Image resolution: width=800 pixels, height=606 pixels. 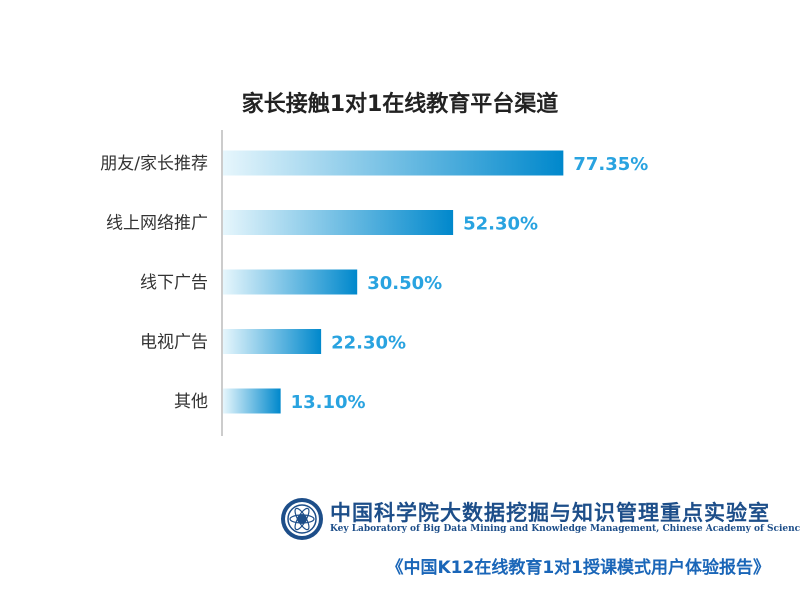 What do you see at coordinates (157, 224) in the screenshot?
I see `category-label: 线上网络推广` at bounding box center [157, 224].